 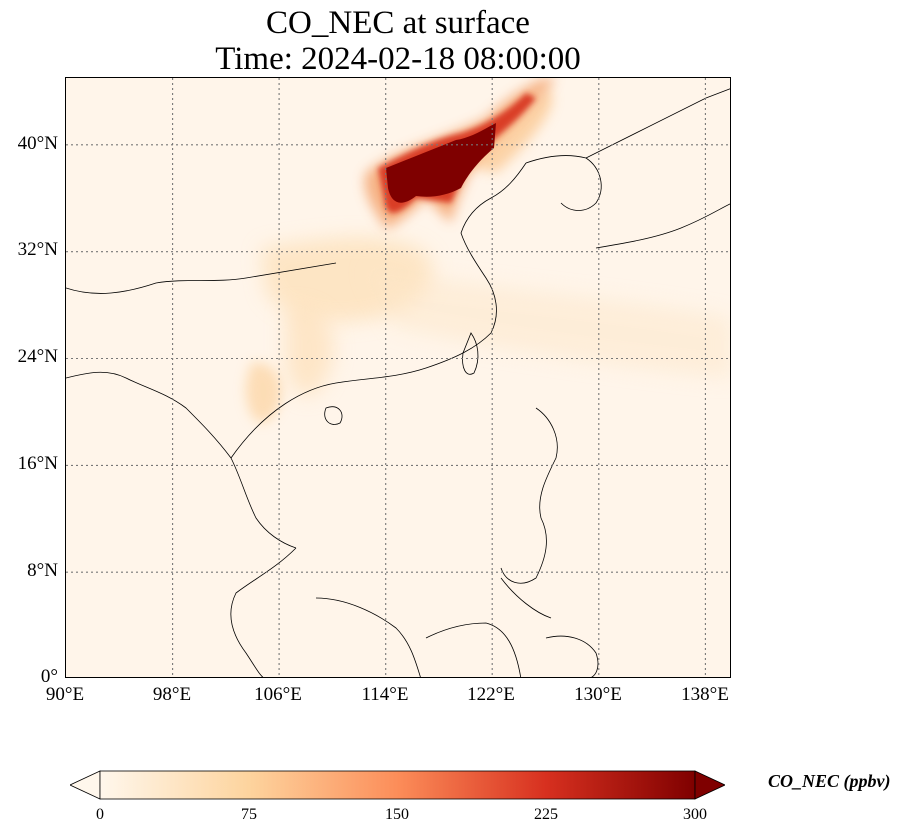 I want to click on map-title: CO_NEC at surface, so click(x=398, y=23).